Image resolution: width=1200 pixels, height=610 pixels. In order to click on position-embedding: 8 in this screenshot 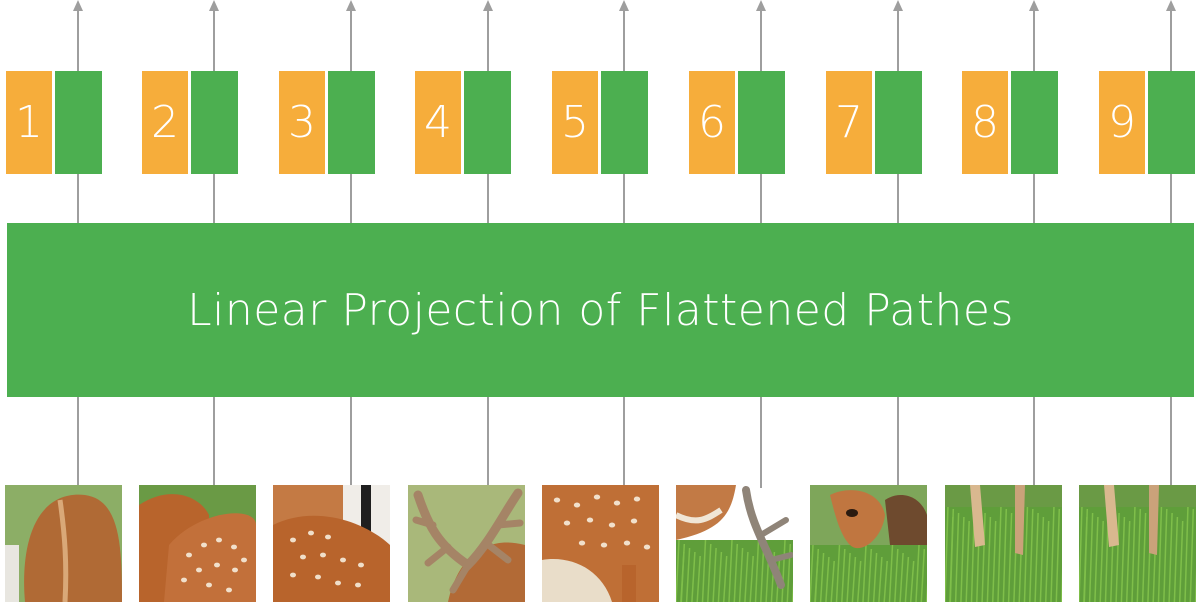, I will do `click(985, 122)`.